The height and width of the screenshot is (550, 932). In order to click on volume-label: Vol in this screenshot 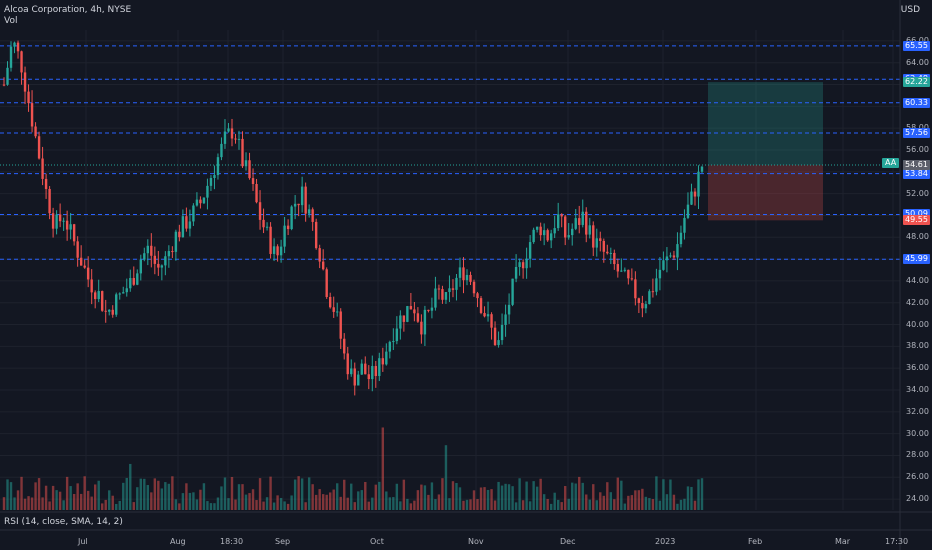, I will do `click(11, 21)`.